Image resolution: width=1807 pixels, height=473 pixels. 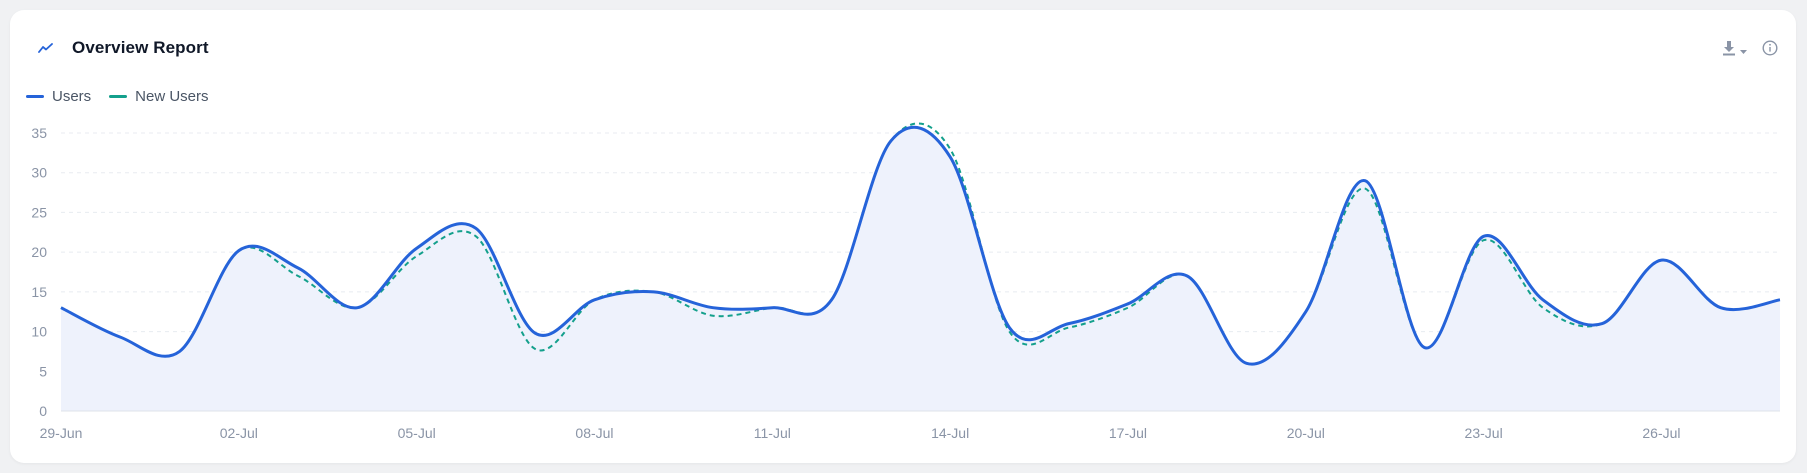 I want to click on legend-item-new-users: New Users, so click(x=159, y=96).